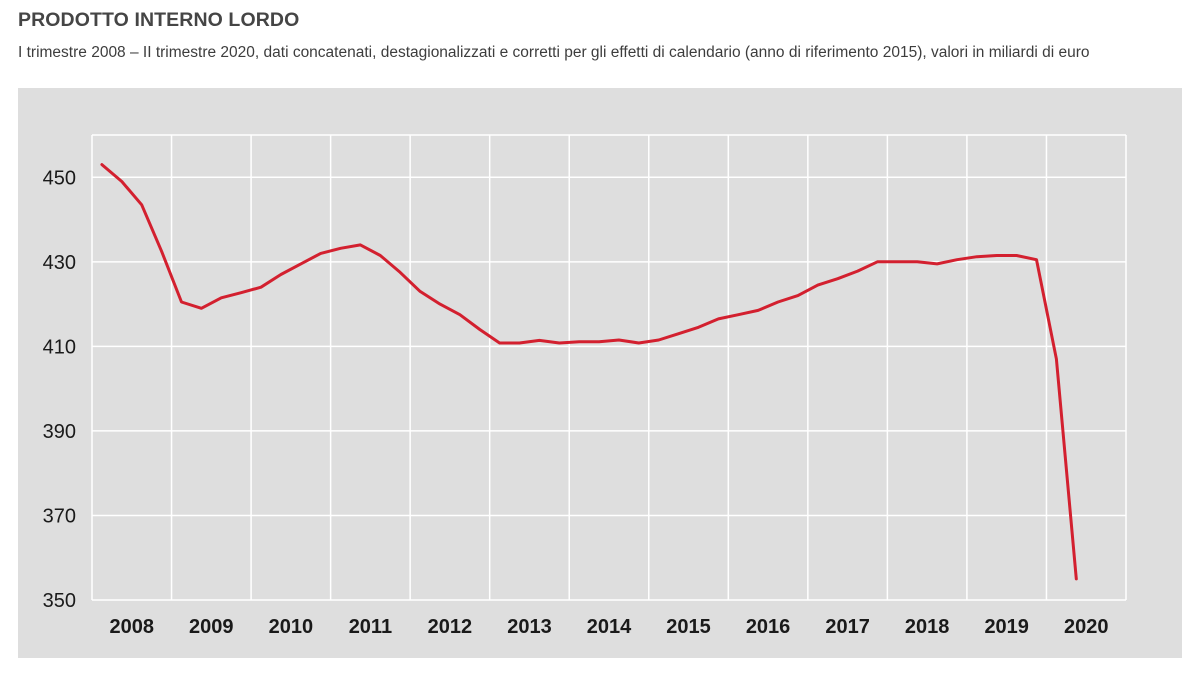 This screenshot has width=1200, height=680. Describe the element at coordinates (211, 627) in the screenshot. I see `x-tick-label: 2009` at that location.